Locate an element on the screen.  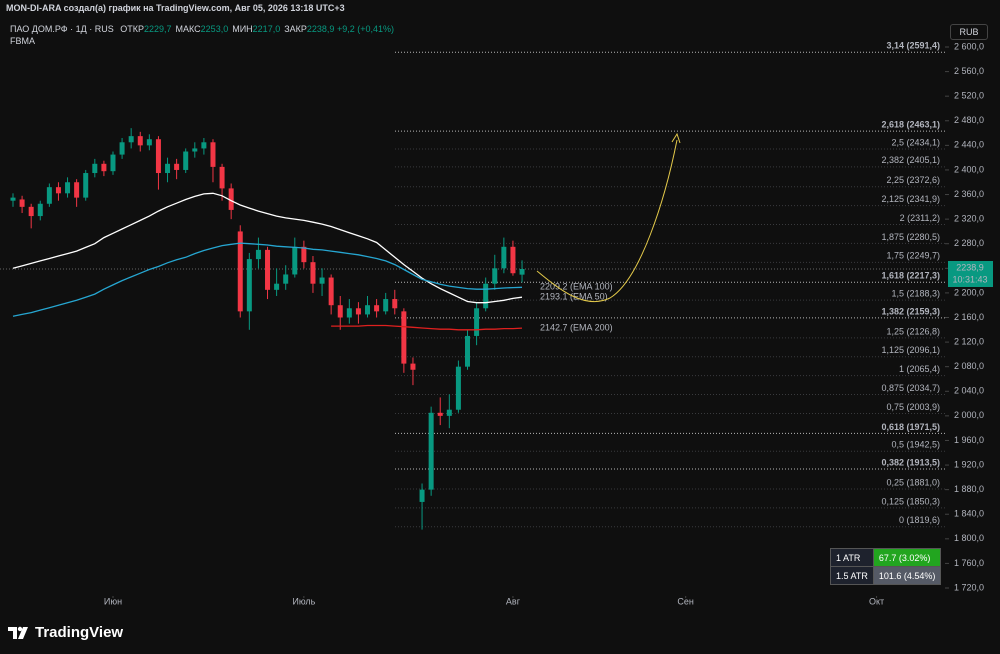
fib-label: 0,382 (1913,5) is located at coordinates (910, 462).